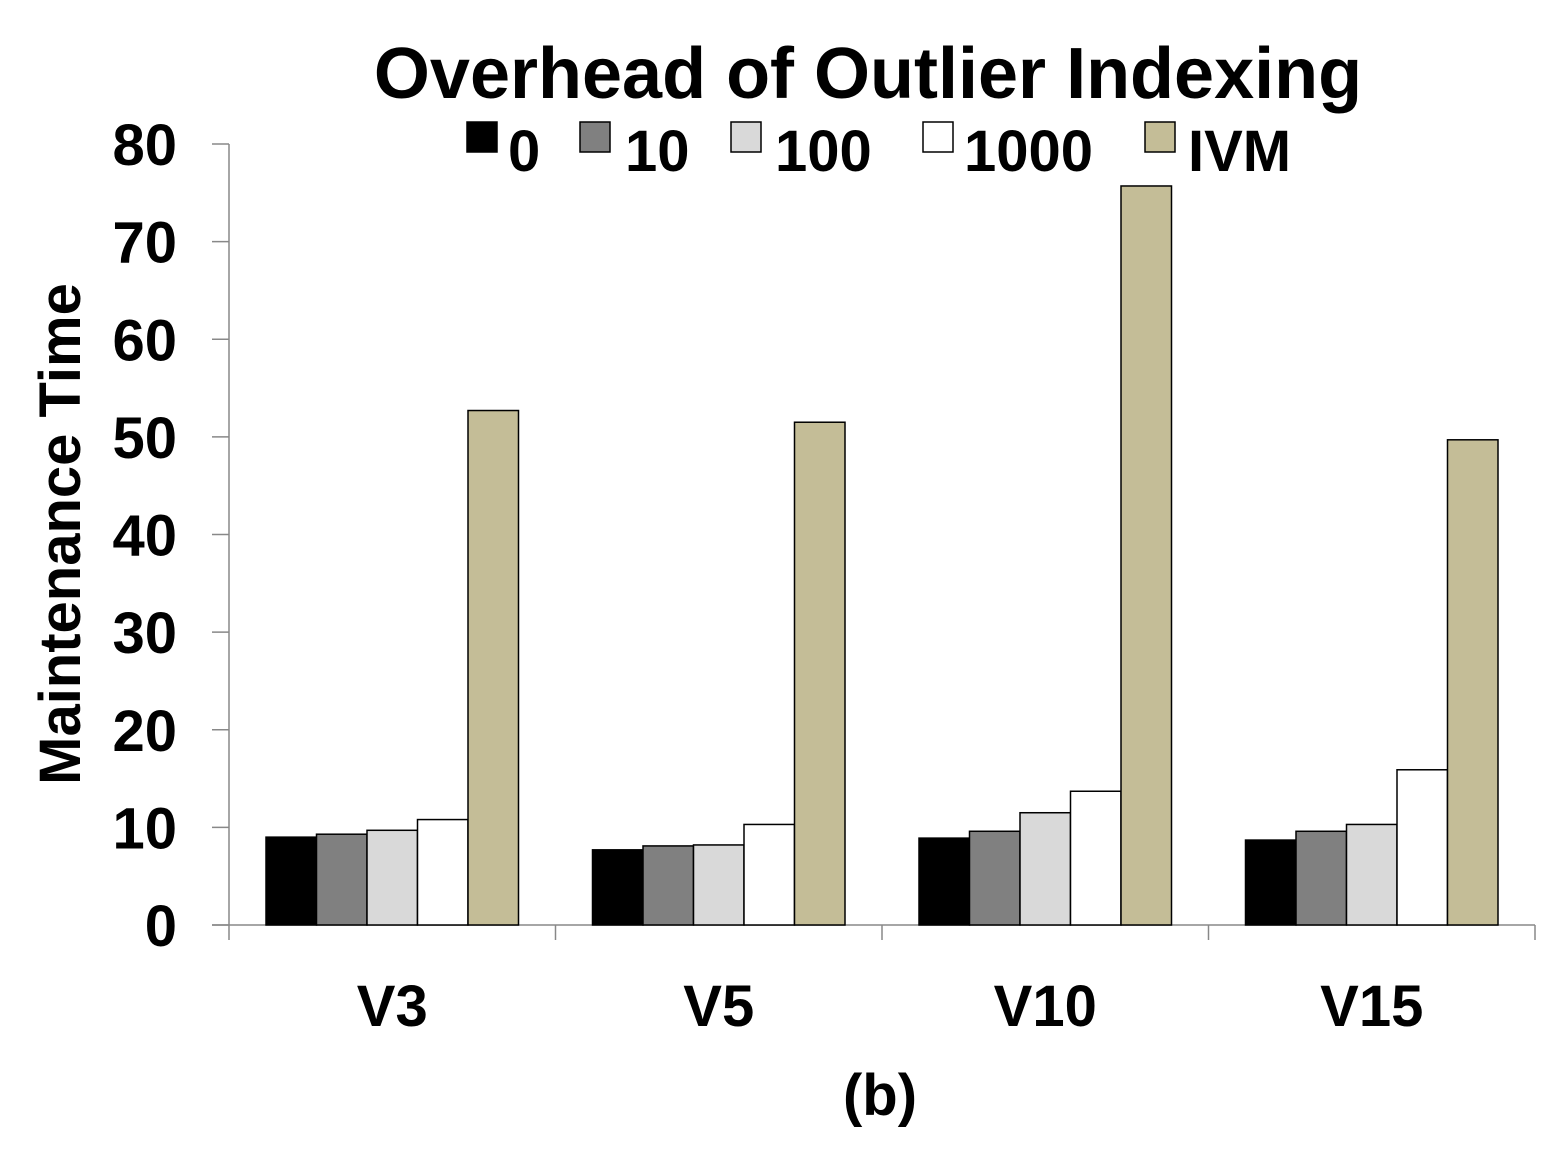  What do you see at coordinates (144, 438) in the screenshot?
I see `y-tick-label: 50` at bounding box center [144, 438].